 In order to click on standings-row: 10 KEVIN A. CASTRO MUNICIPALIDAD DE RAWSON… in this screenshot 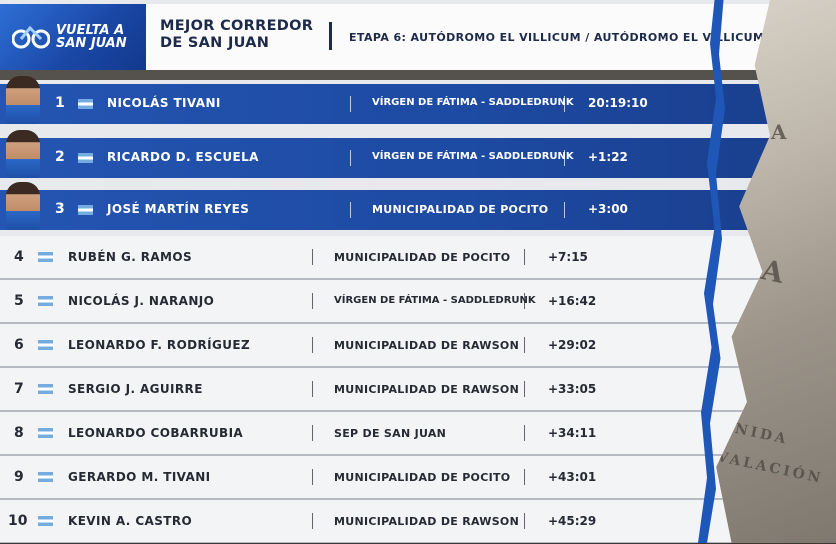, I will do `click(385, 521)`.